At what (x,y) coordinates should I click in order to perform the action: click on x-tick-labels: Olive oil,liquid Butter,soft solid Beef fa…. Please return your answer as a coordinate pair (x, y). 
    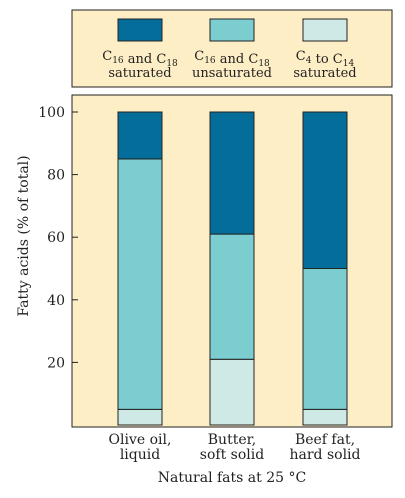
    Looking at the image, I should click on (235, 447).